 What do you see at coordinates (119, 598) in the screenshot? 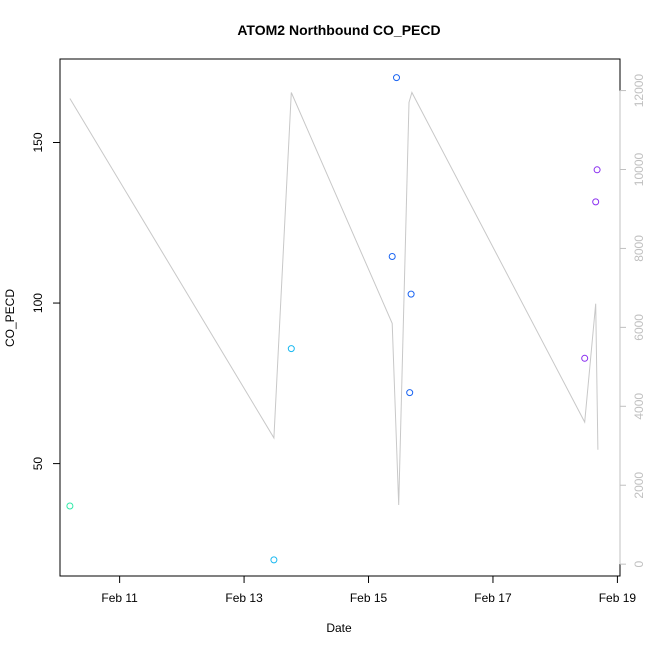
I see `x-tick-label: Feb 11` at bounding box center [119, 598].